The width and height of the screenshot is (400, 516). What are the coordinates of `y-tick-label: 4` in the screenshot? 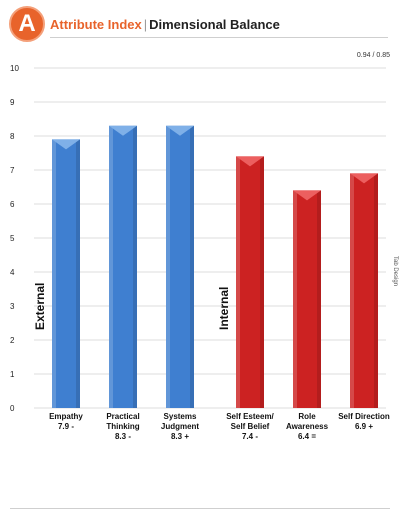 It's located at (12, 272).